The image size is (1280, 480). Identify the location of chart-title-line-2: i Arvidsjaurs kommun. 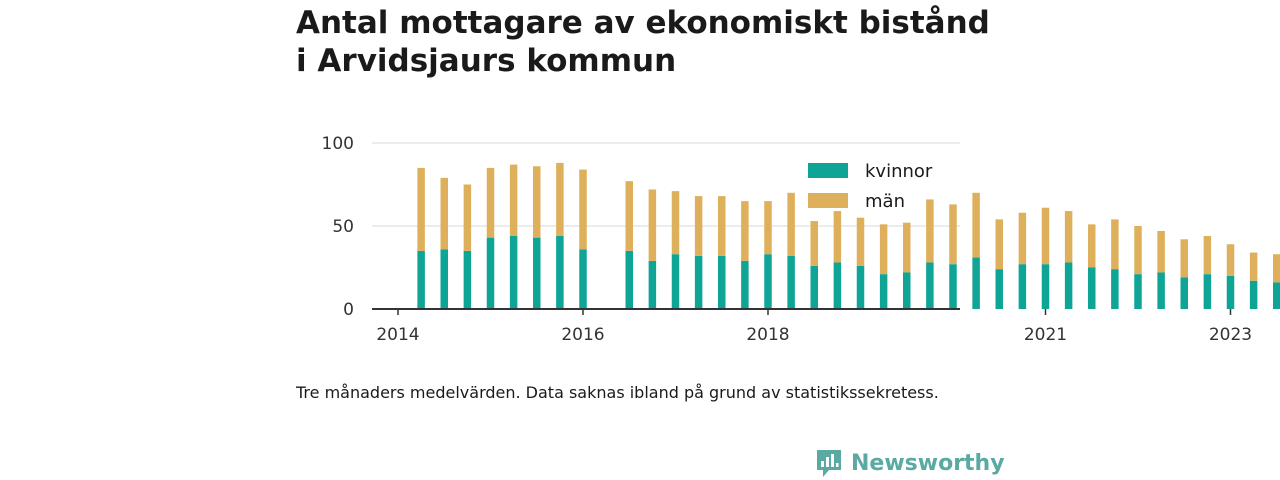
(486, 61).